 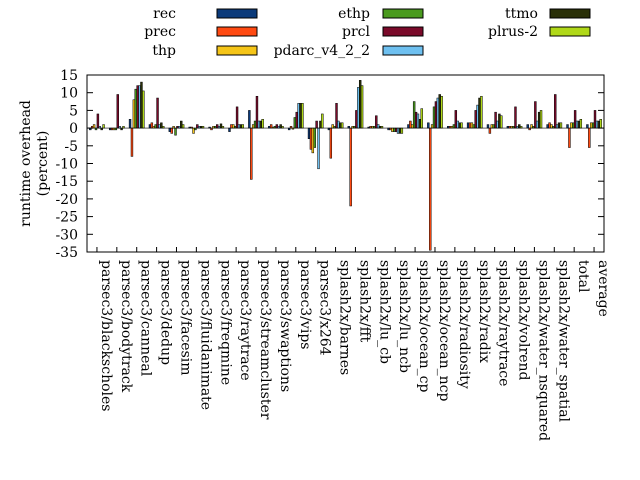 What do you see at coordinates (73, 111) in the screenshot?
I see `y-tick-label: 5` at bounding box center [73, 111].